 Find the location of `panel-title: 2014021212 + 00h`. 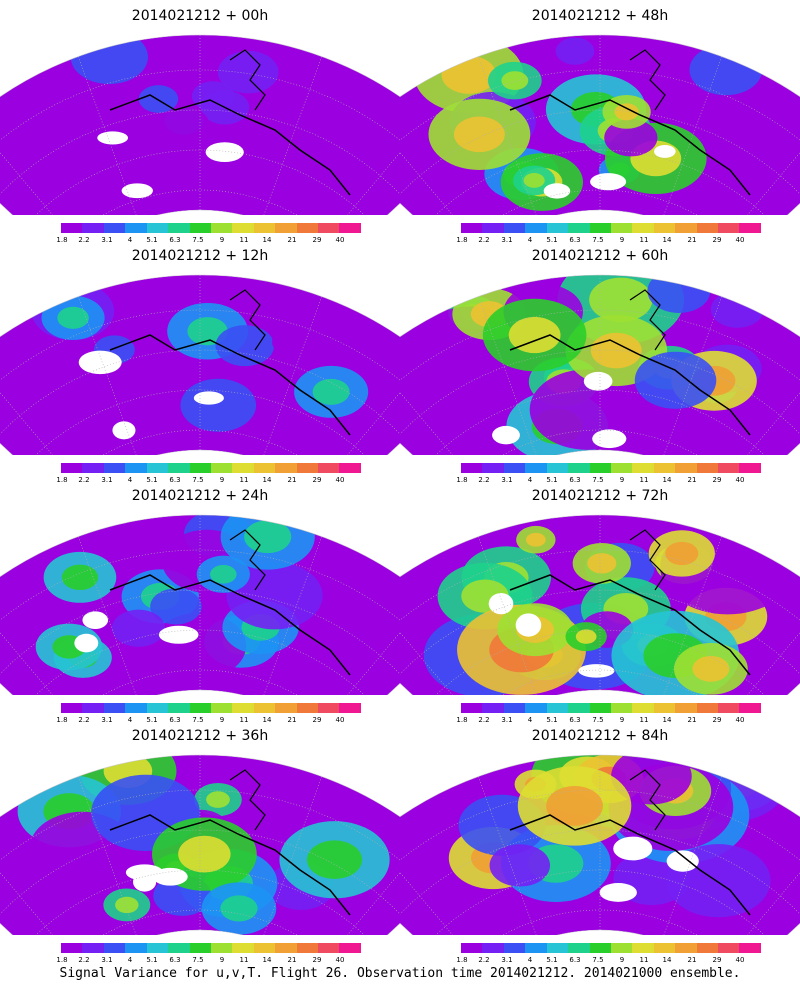

panel-title: 2014021212 + 00h is located at coordinates (200, 16).